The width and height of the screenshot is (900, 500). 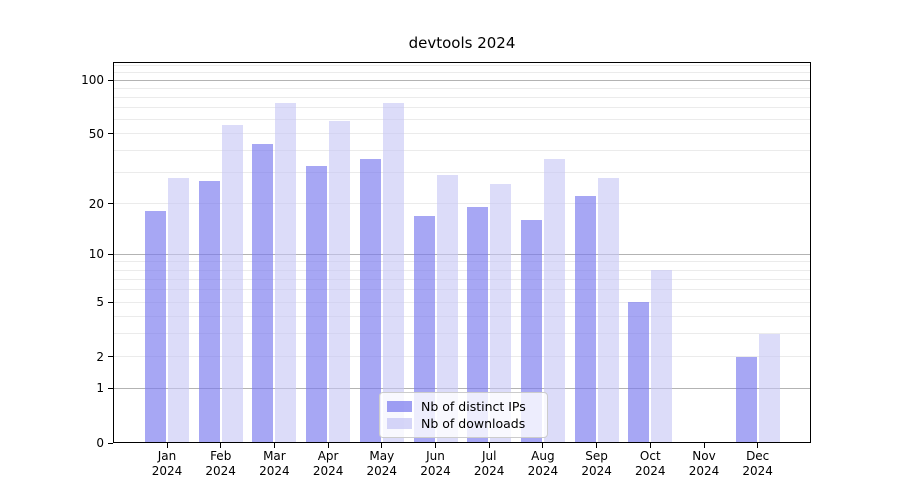 I want to click on y-tick-label: 2, so click(x=100, y=356).